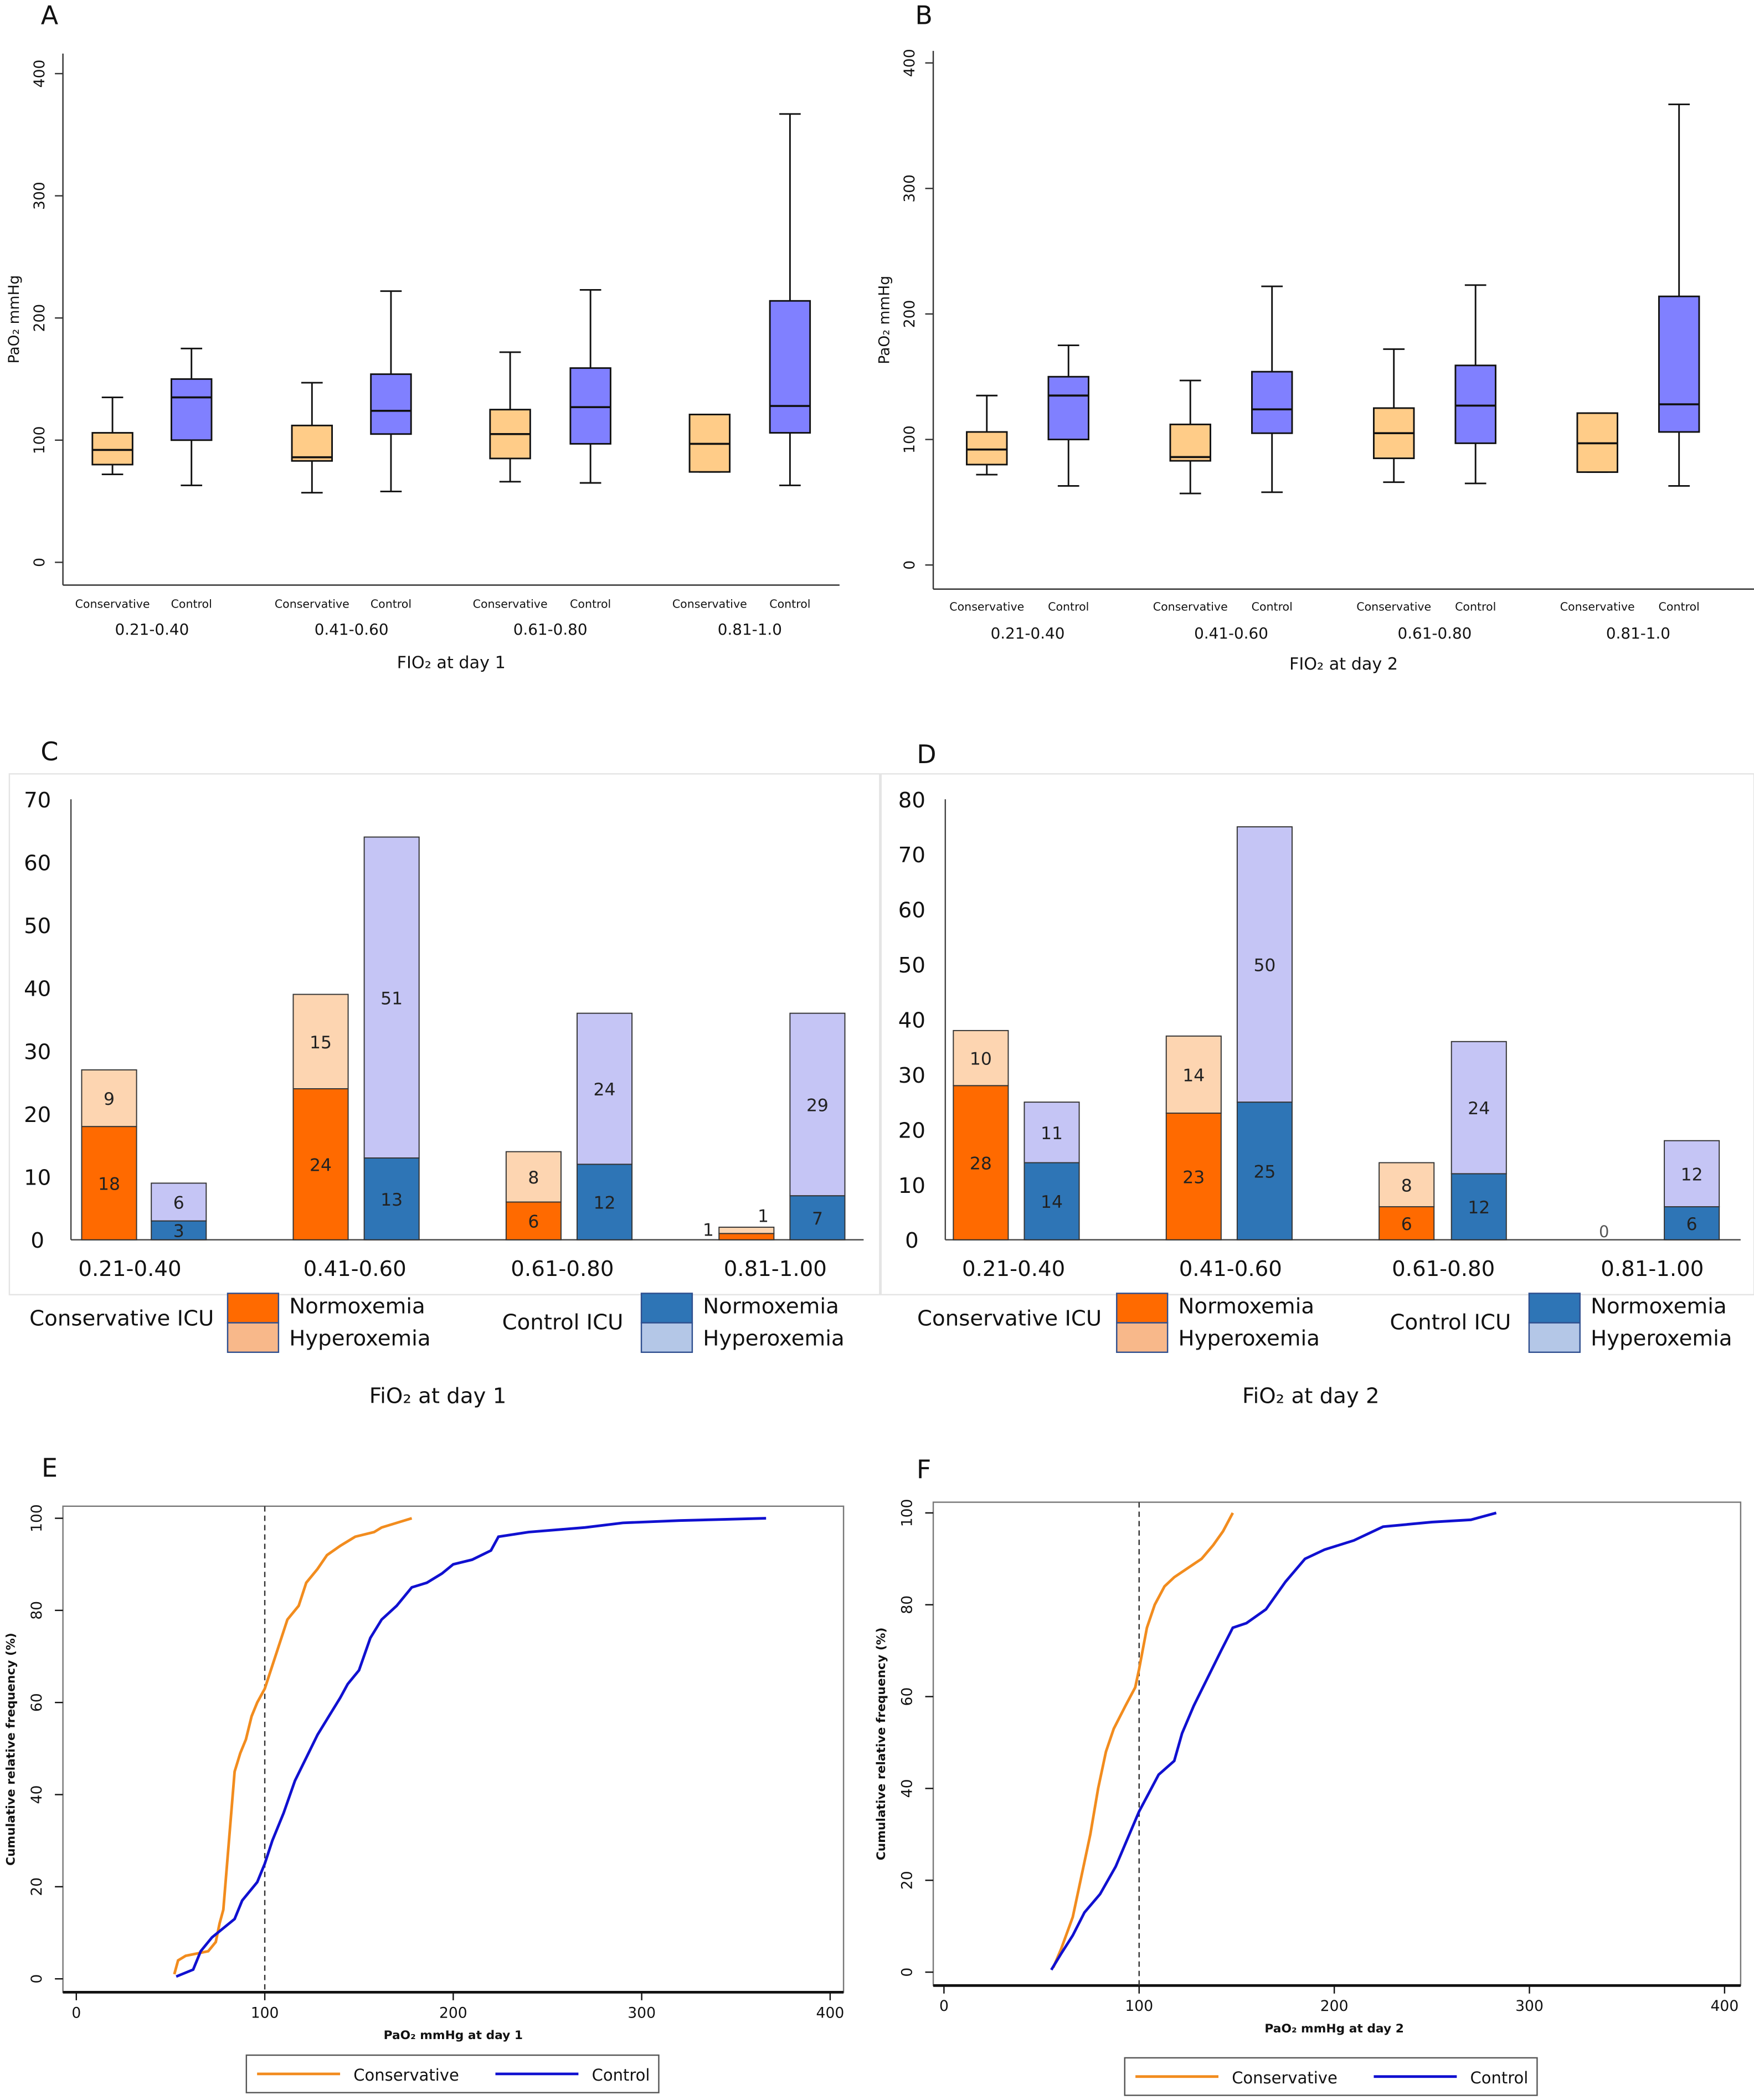  I want to click on x-axis-label: FiO₂ at day 1, so click(438, 1396).